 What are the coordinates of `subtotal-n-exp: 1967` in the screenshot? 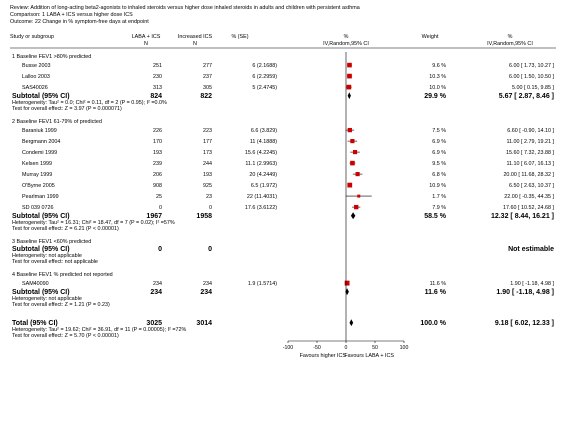 It's located at (154, 216).